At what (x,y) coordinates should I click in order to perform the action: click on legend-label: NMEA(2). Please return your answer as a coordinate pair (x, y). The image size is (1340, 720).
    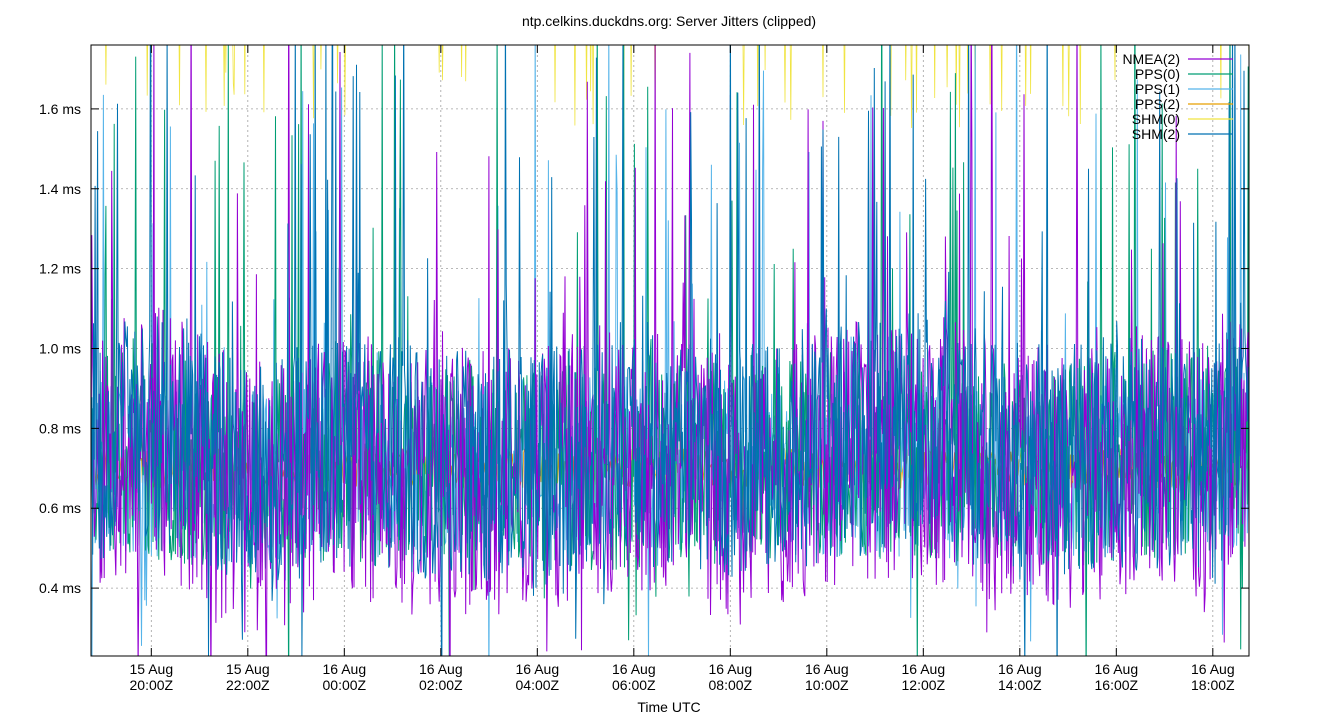
    Looking at the image, I should click on (1151, 59).